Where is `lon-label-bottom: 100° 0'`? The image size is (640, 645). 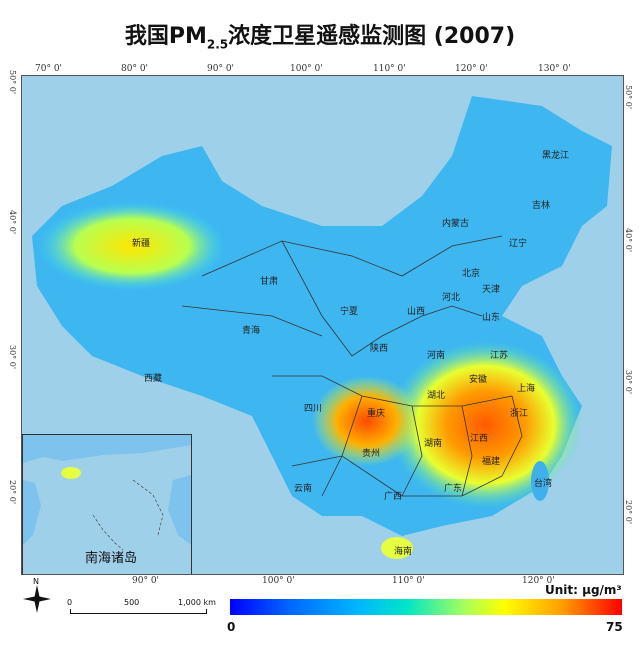
lon-label-bottom: 100° 0' is located at coordinates (278, 581).